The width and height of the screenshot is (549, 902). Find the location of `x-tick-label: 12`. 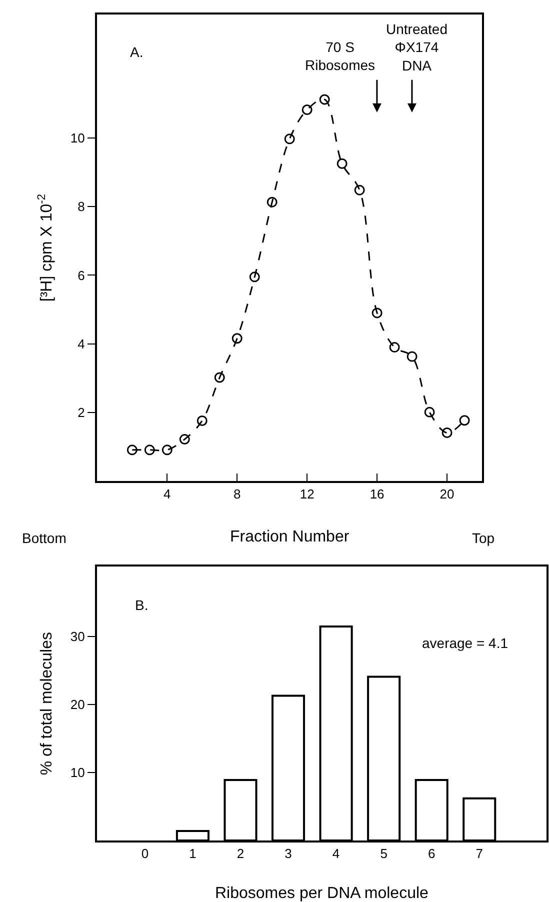

x-tick-label: 12 is located at coordinates (307, 494).